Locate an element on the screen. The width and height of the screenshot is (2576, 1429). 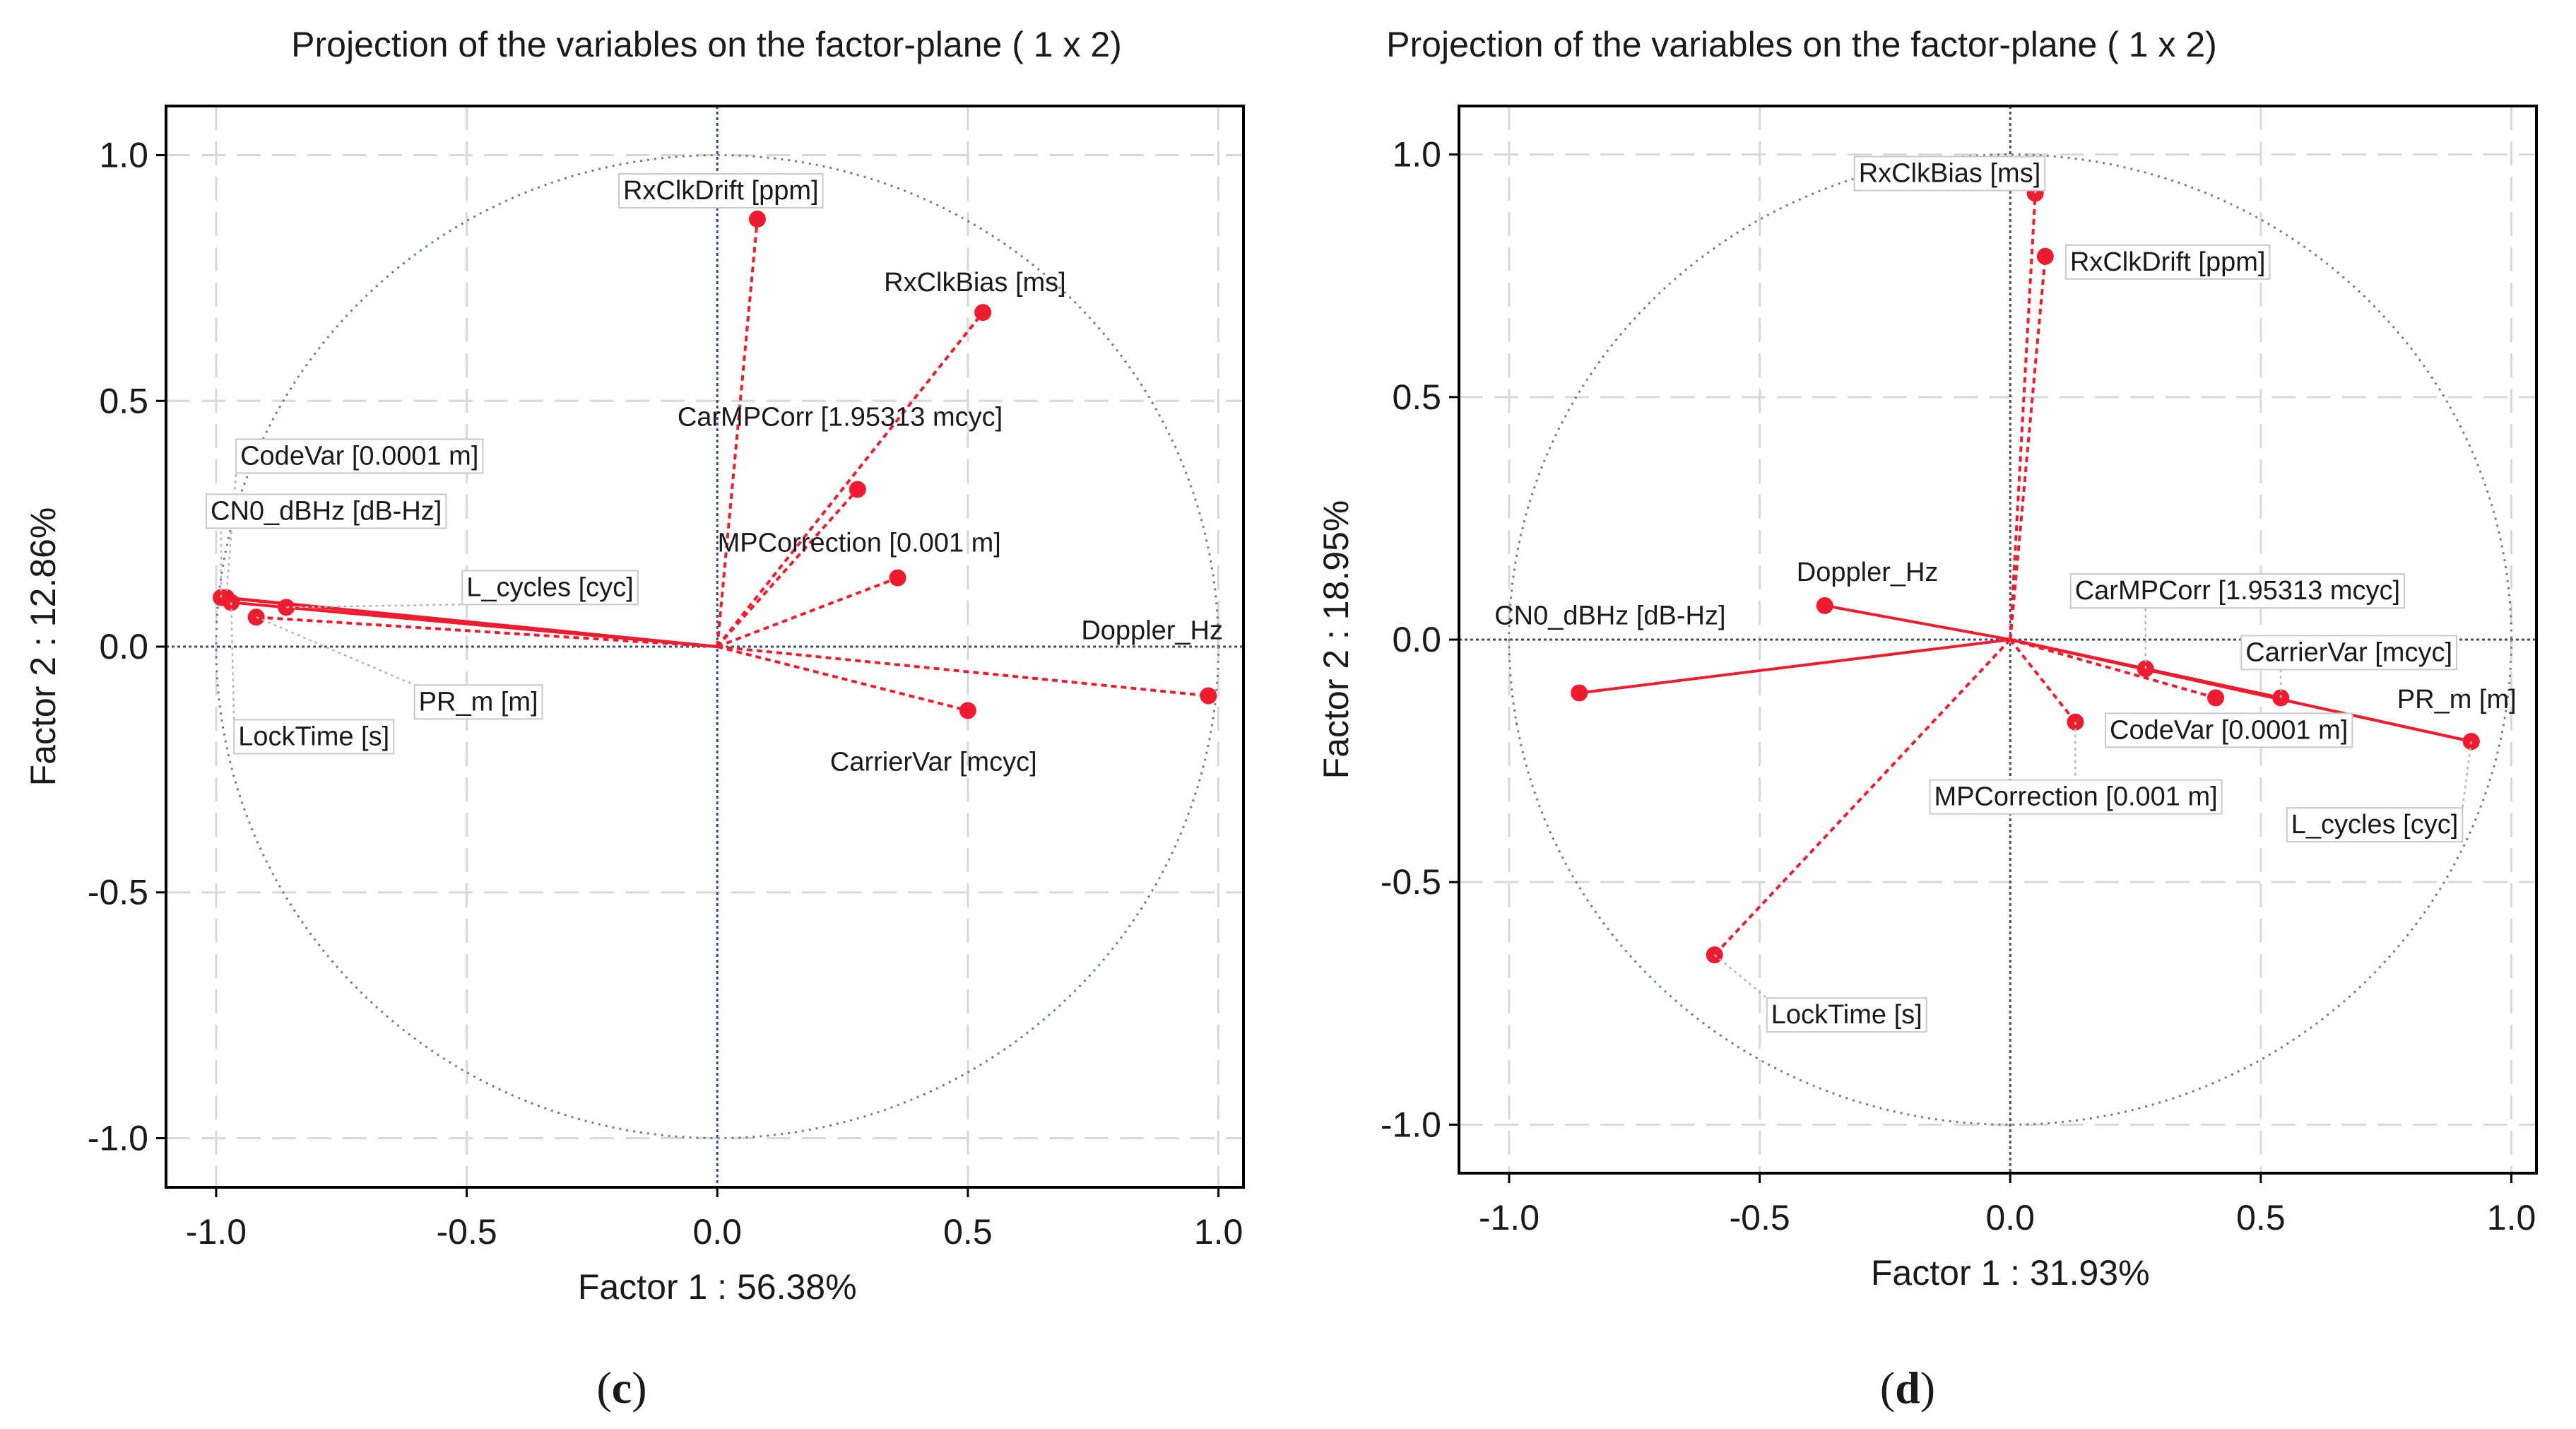
variable-label: CarrierVar [mcyc] is located at coordinates (2348, 652).